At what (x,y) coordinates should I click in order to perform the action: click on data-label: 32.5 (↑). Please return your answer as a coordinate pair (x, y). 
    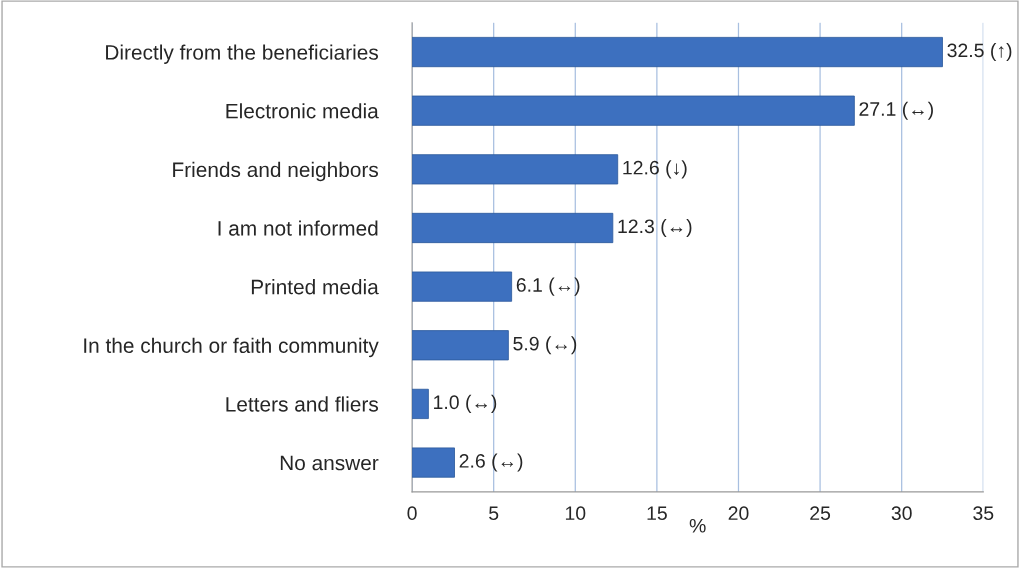
    Looking at the image, I should click on (979, 52).